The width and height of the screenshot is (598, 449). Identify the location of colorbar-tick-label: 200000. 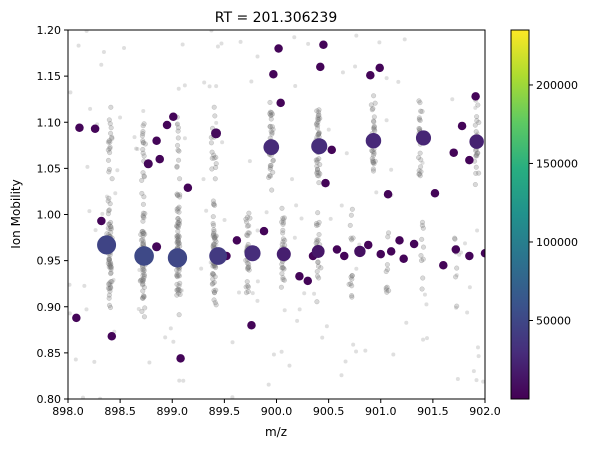
(557, 85).